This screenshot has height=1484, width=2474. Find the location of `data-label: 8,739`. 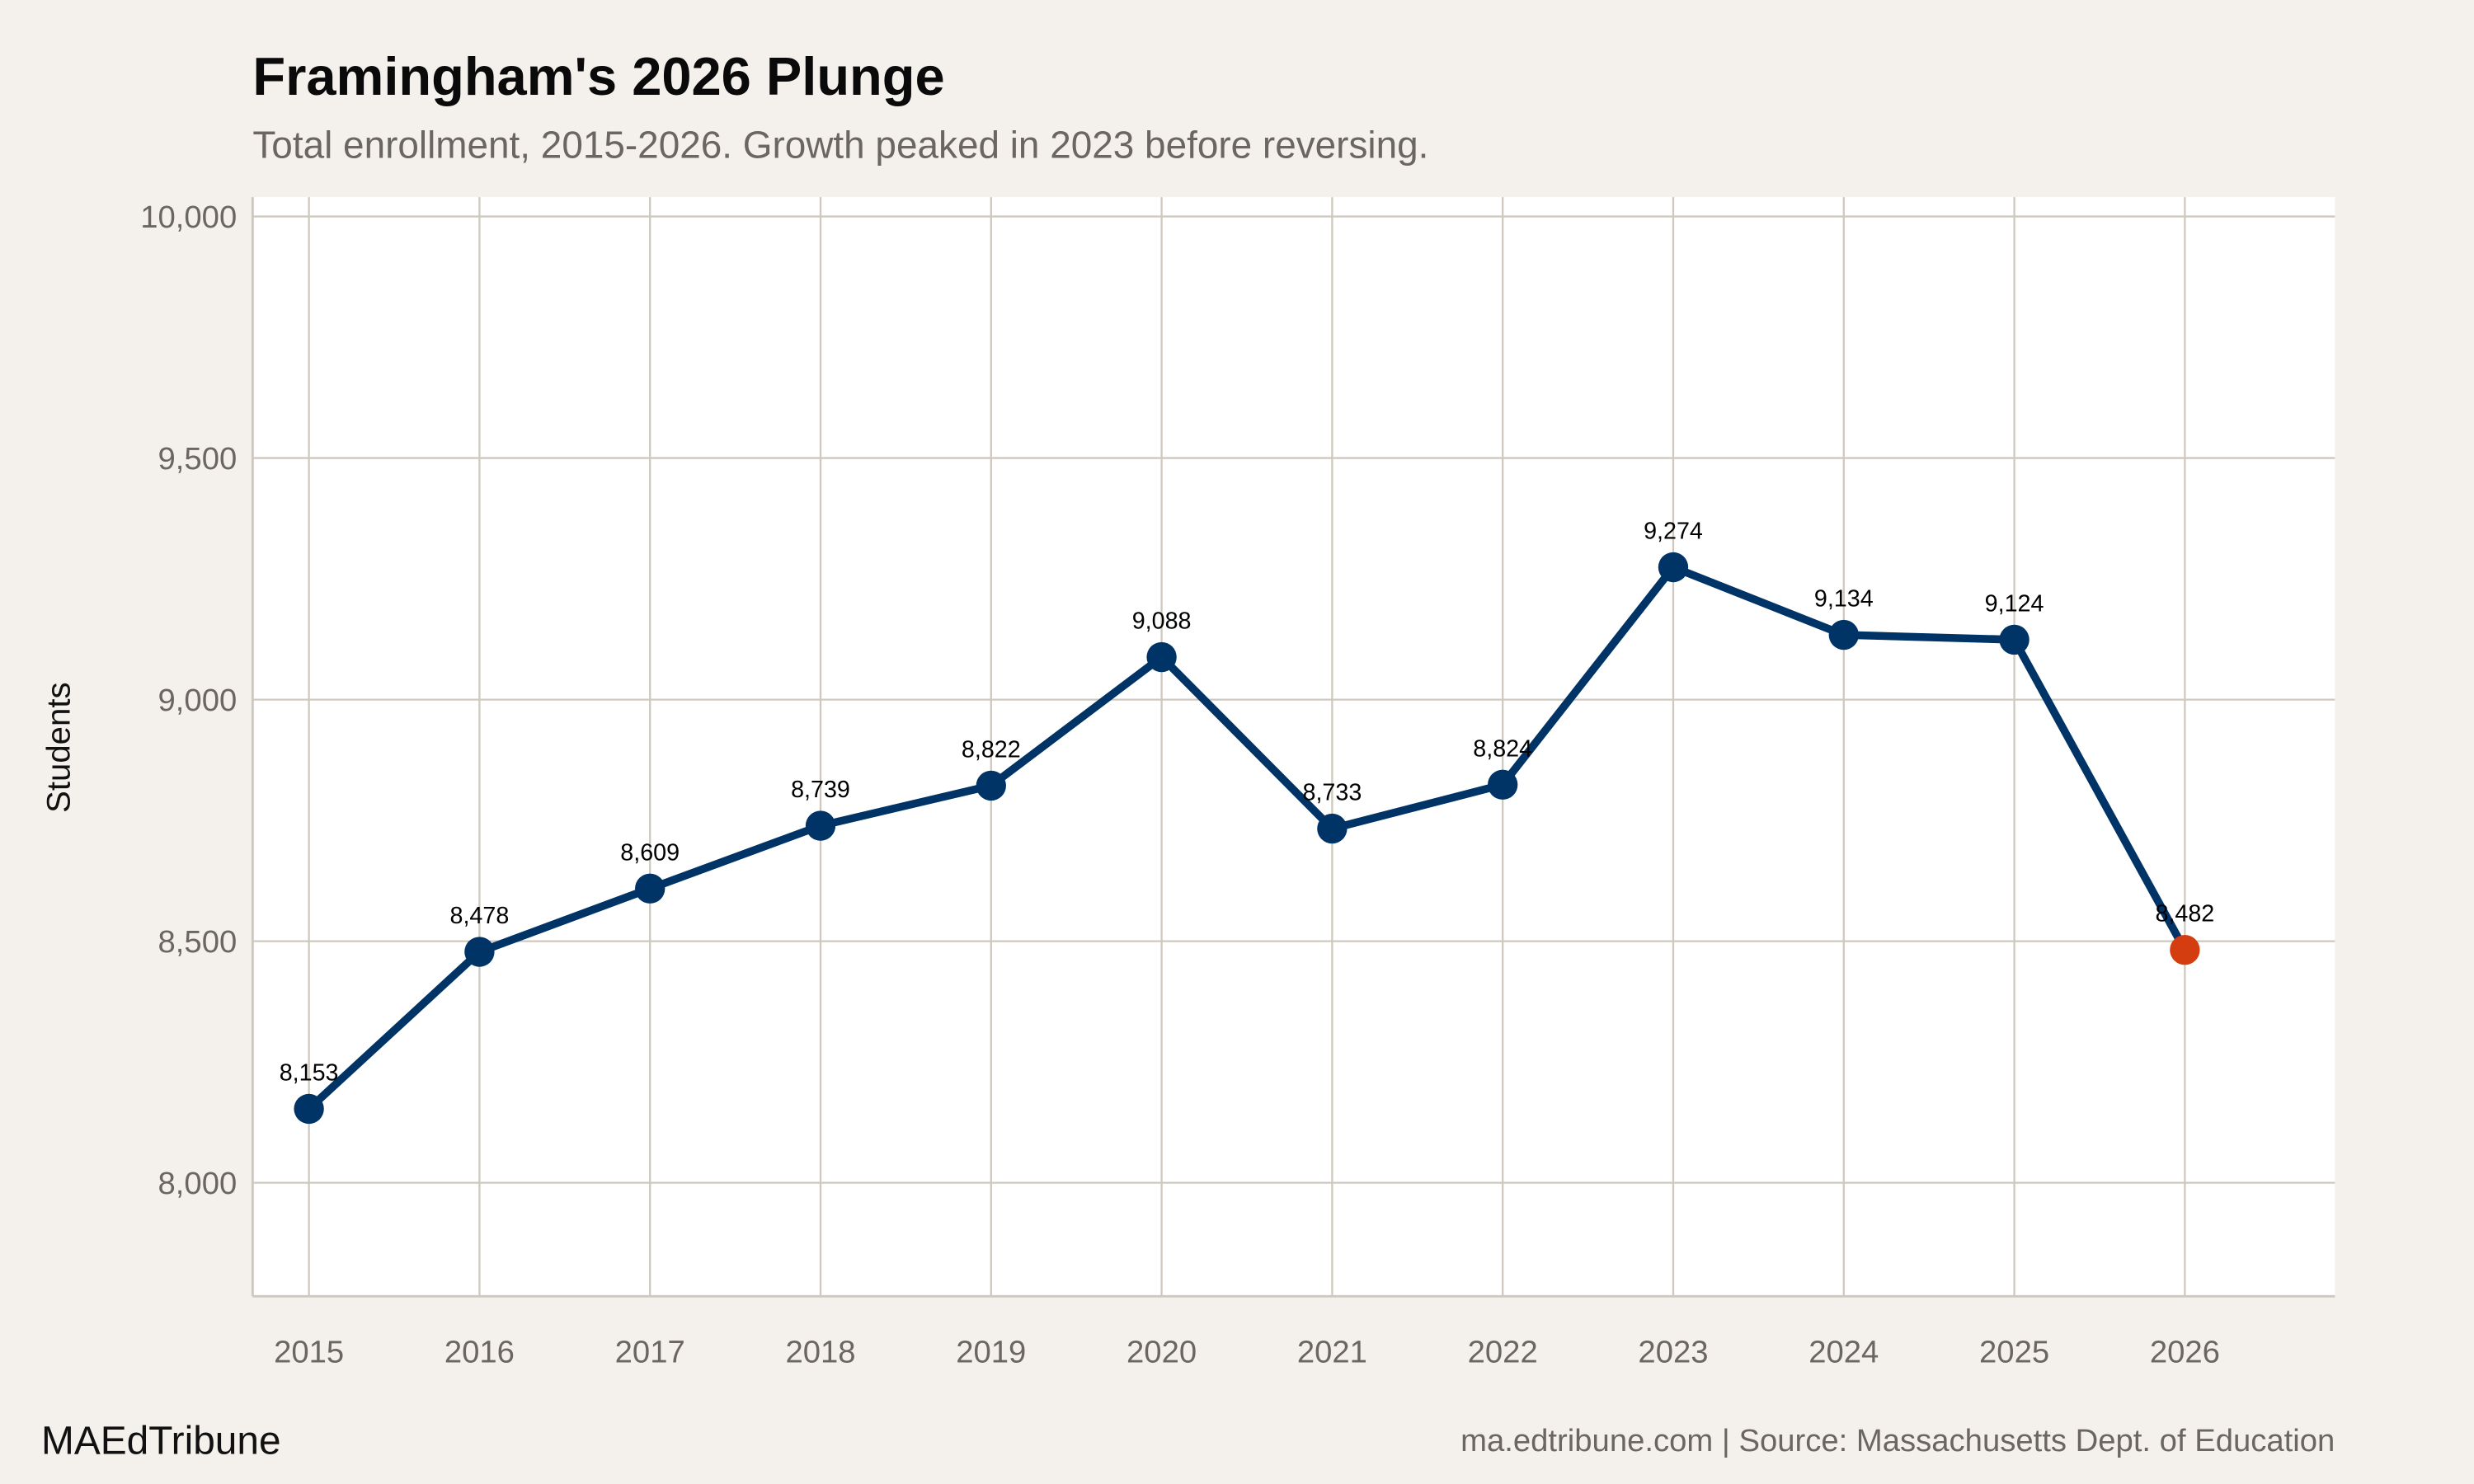

data-label: 8,739 is located at coordinates (820, 790).